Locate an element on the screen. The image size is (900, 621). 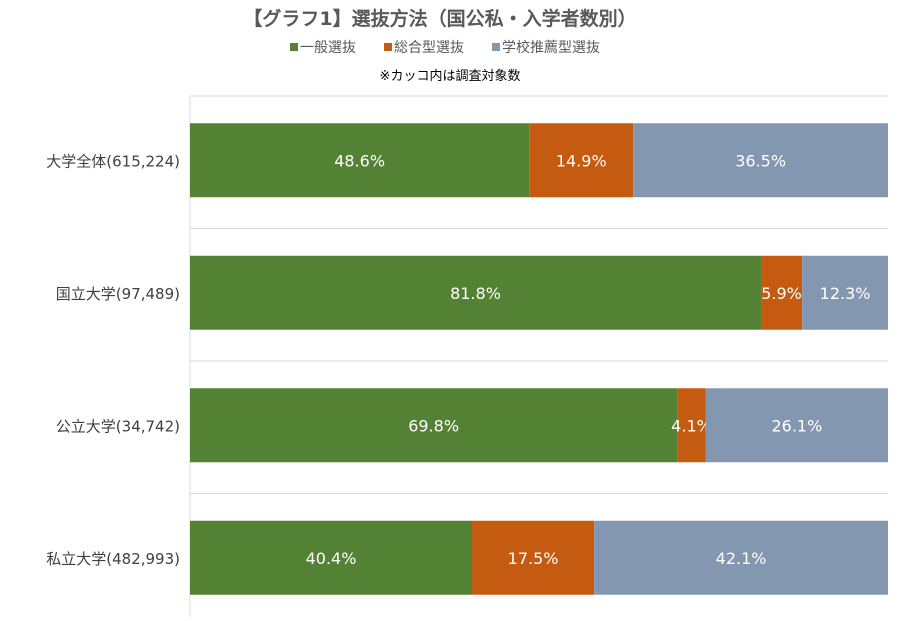
data-label: 40.4% is located at coordinates (331, 558).